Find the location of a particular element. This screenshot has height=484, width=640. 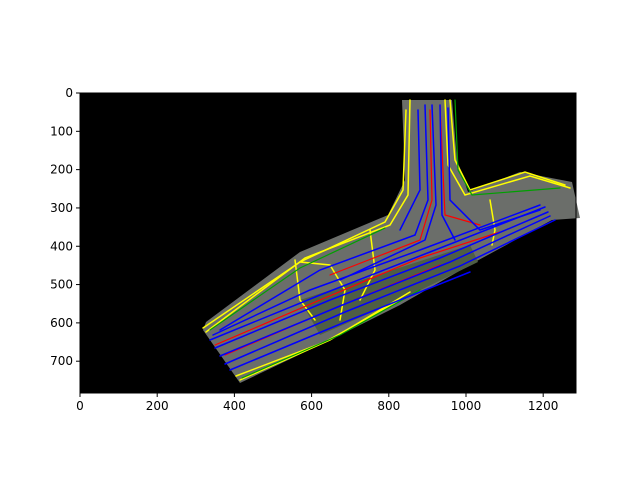

x-tick-label: 0 is located at coordinates (80, 406).